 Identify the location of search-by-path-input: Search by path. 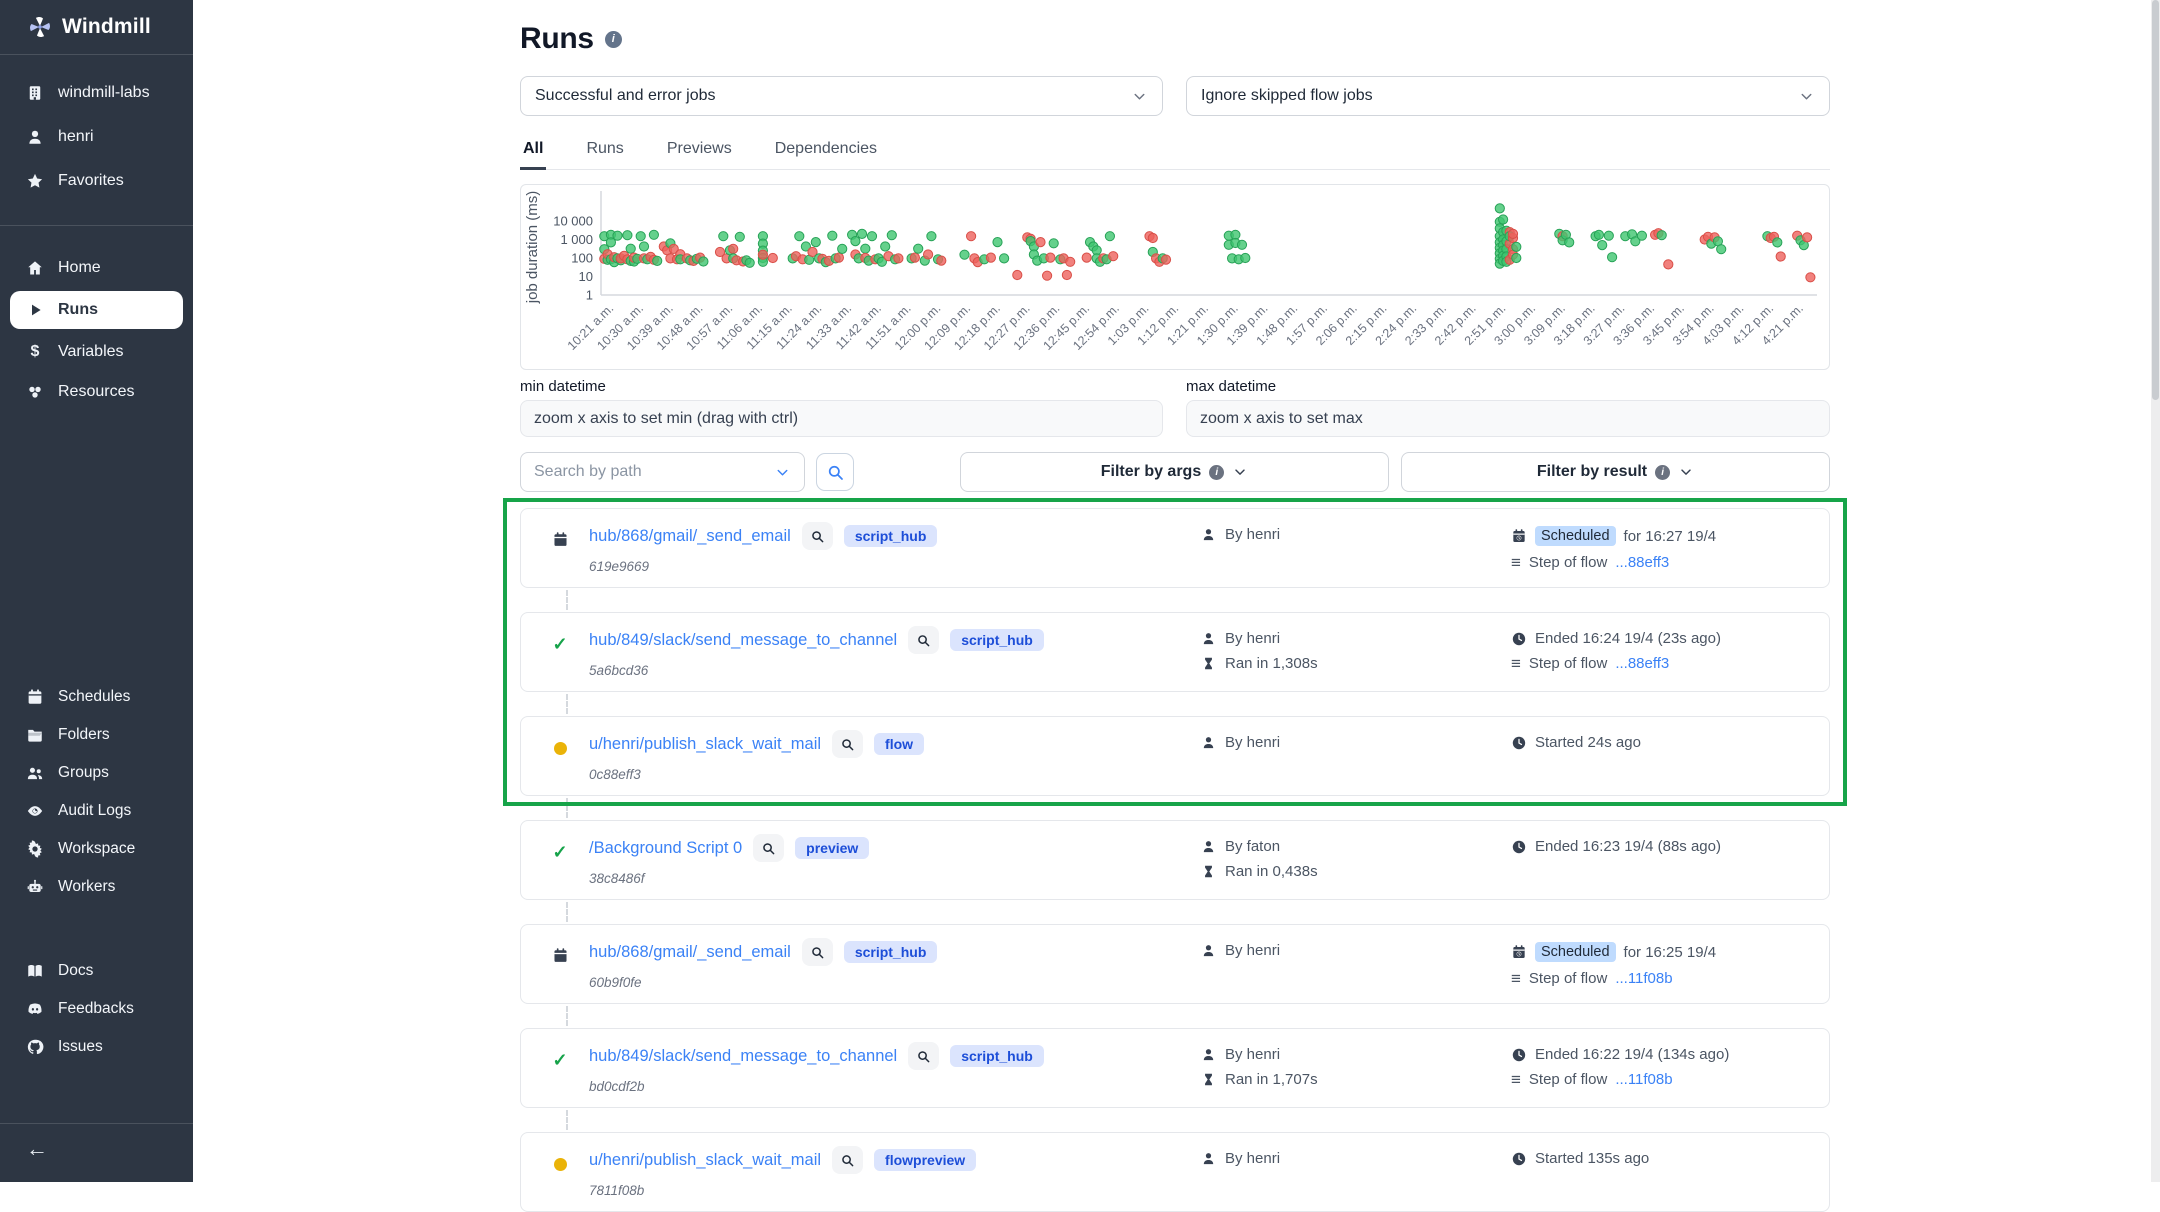
(662, 472).